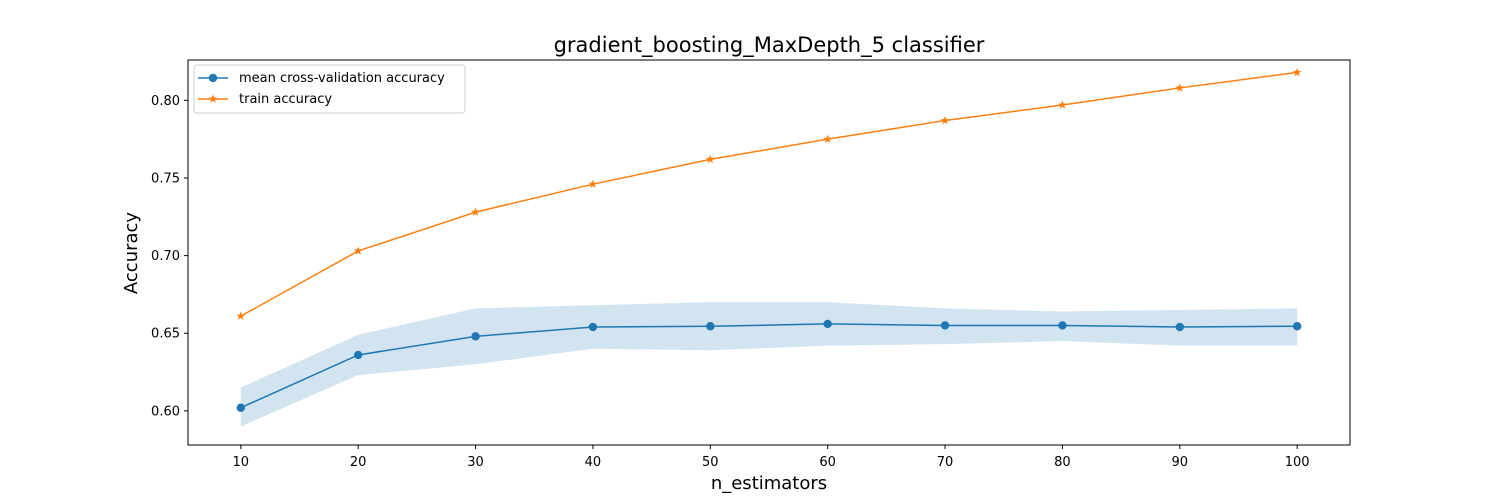  Describe the element at coordinates (342, 78) in the screenshot. I see `legend-label-cv: mean cross-validation accuracy` at that location.